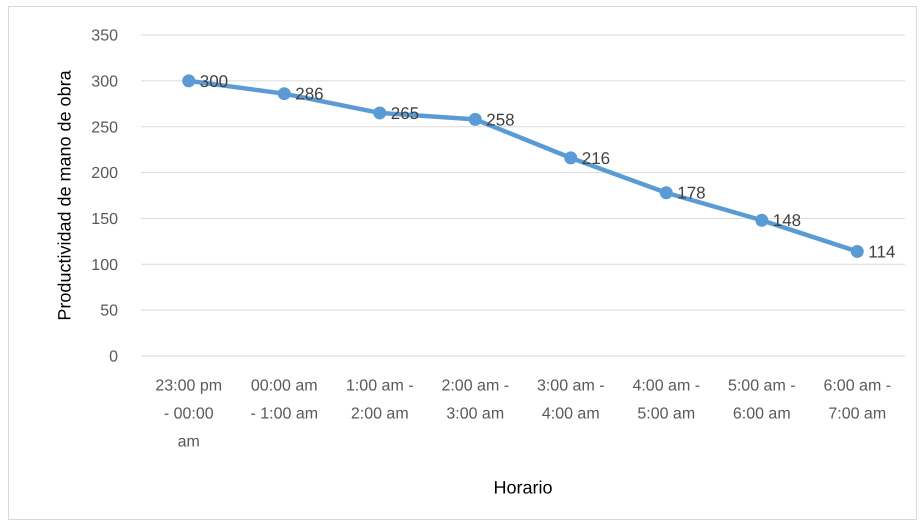 The height and width of the screenshot is (526, 923). Describe the element at coordinates (570, 400) in the screenshot. I see `x-tick-label: 3:00 am - 4:00 am` at that location.